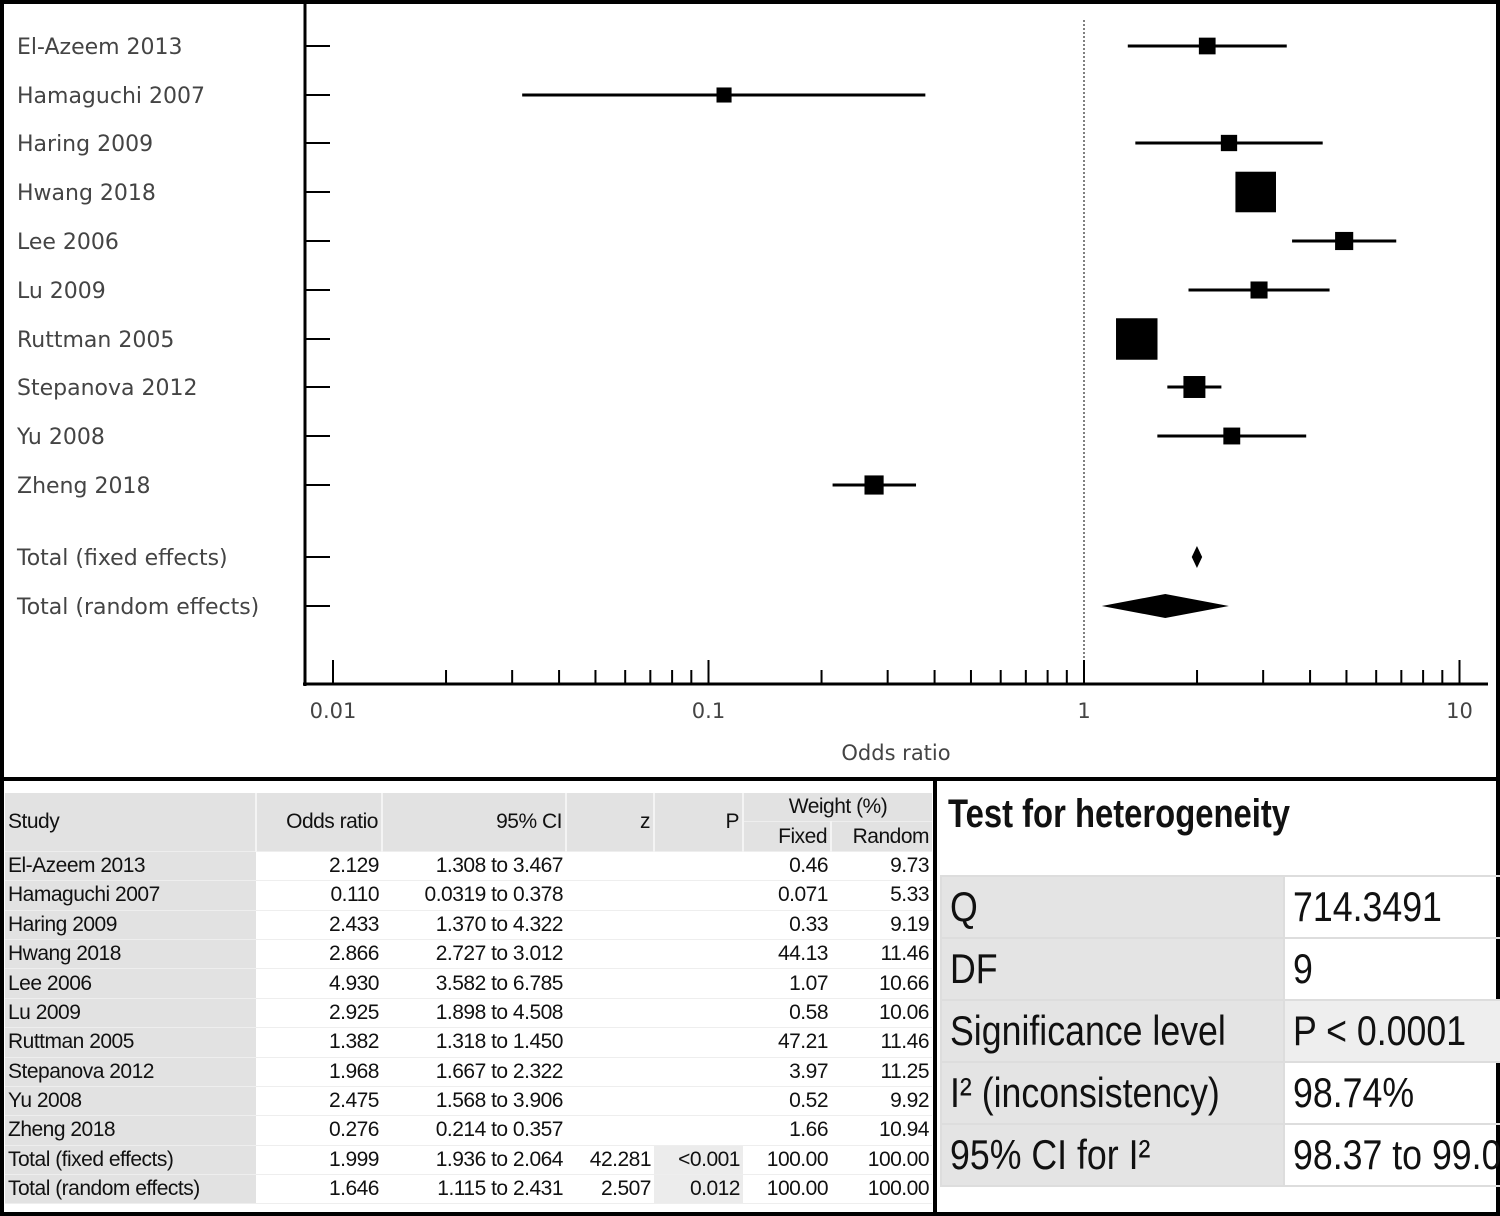  What do you see at coordinates (319, 1189) in the screenshot?
I see `odds-ratio-cell: 1.646` at bounding box center [319, 1189].